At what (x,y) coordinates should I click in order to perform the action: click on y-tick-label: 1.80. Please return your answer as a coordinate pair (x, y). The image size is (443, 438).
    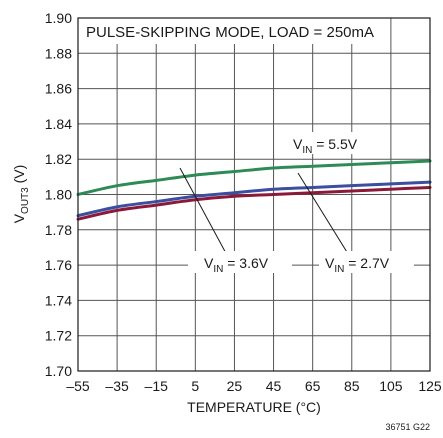
    Looking at the image, I should click on (58, 195).